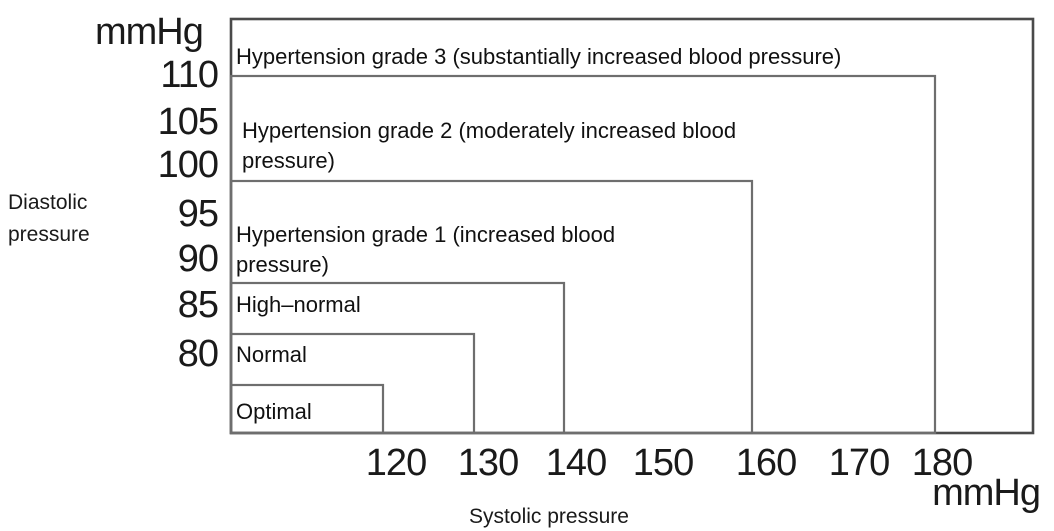 This screenshot has height=531, width=1054. Describe the element at coordinates (274, 411) in the screenshot. I see `optimal-label: Optimal` at that location.